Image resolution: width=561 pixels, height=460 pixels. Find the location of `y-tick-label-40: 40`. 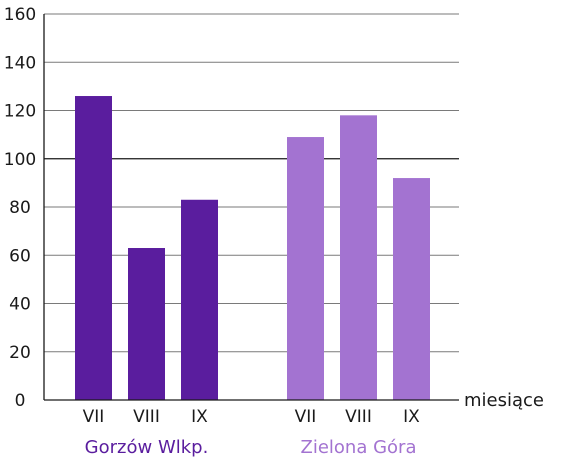

y-tick-label-40: 40 is located at coordinates (20, 305).